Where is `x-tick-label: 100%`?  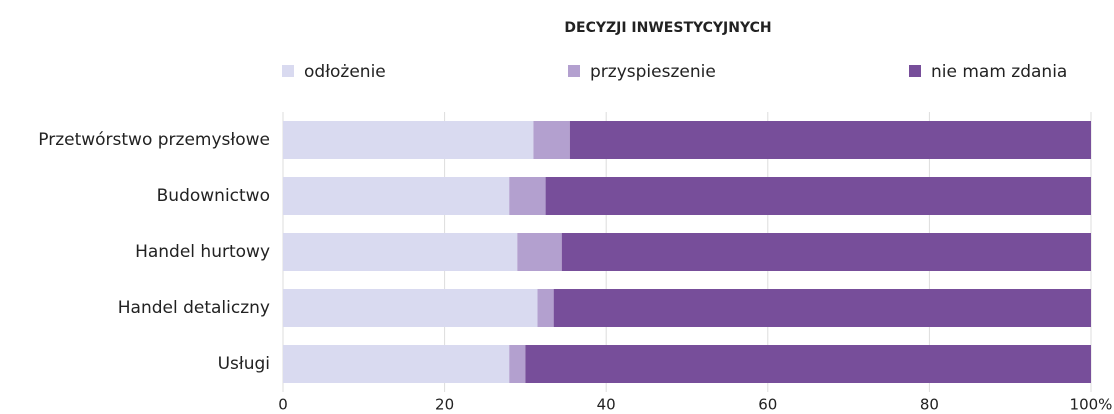
x-tick-label: 100% is located at coordinates (1091, 405).